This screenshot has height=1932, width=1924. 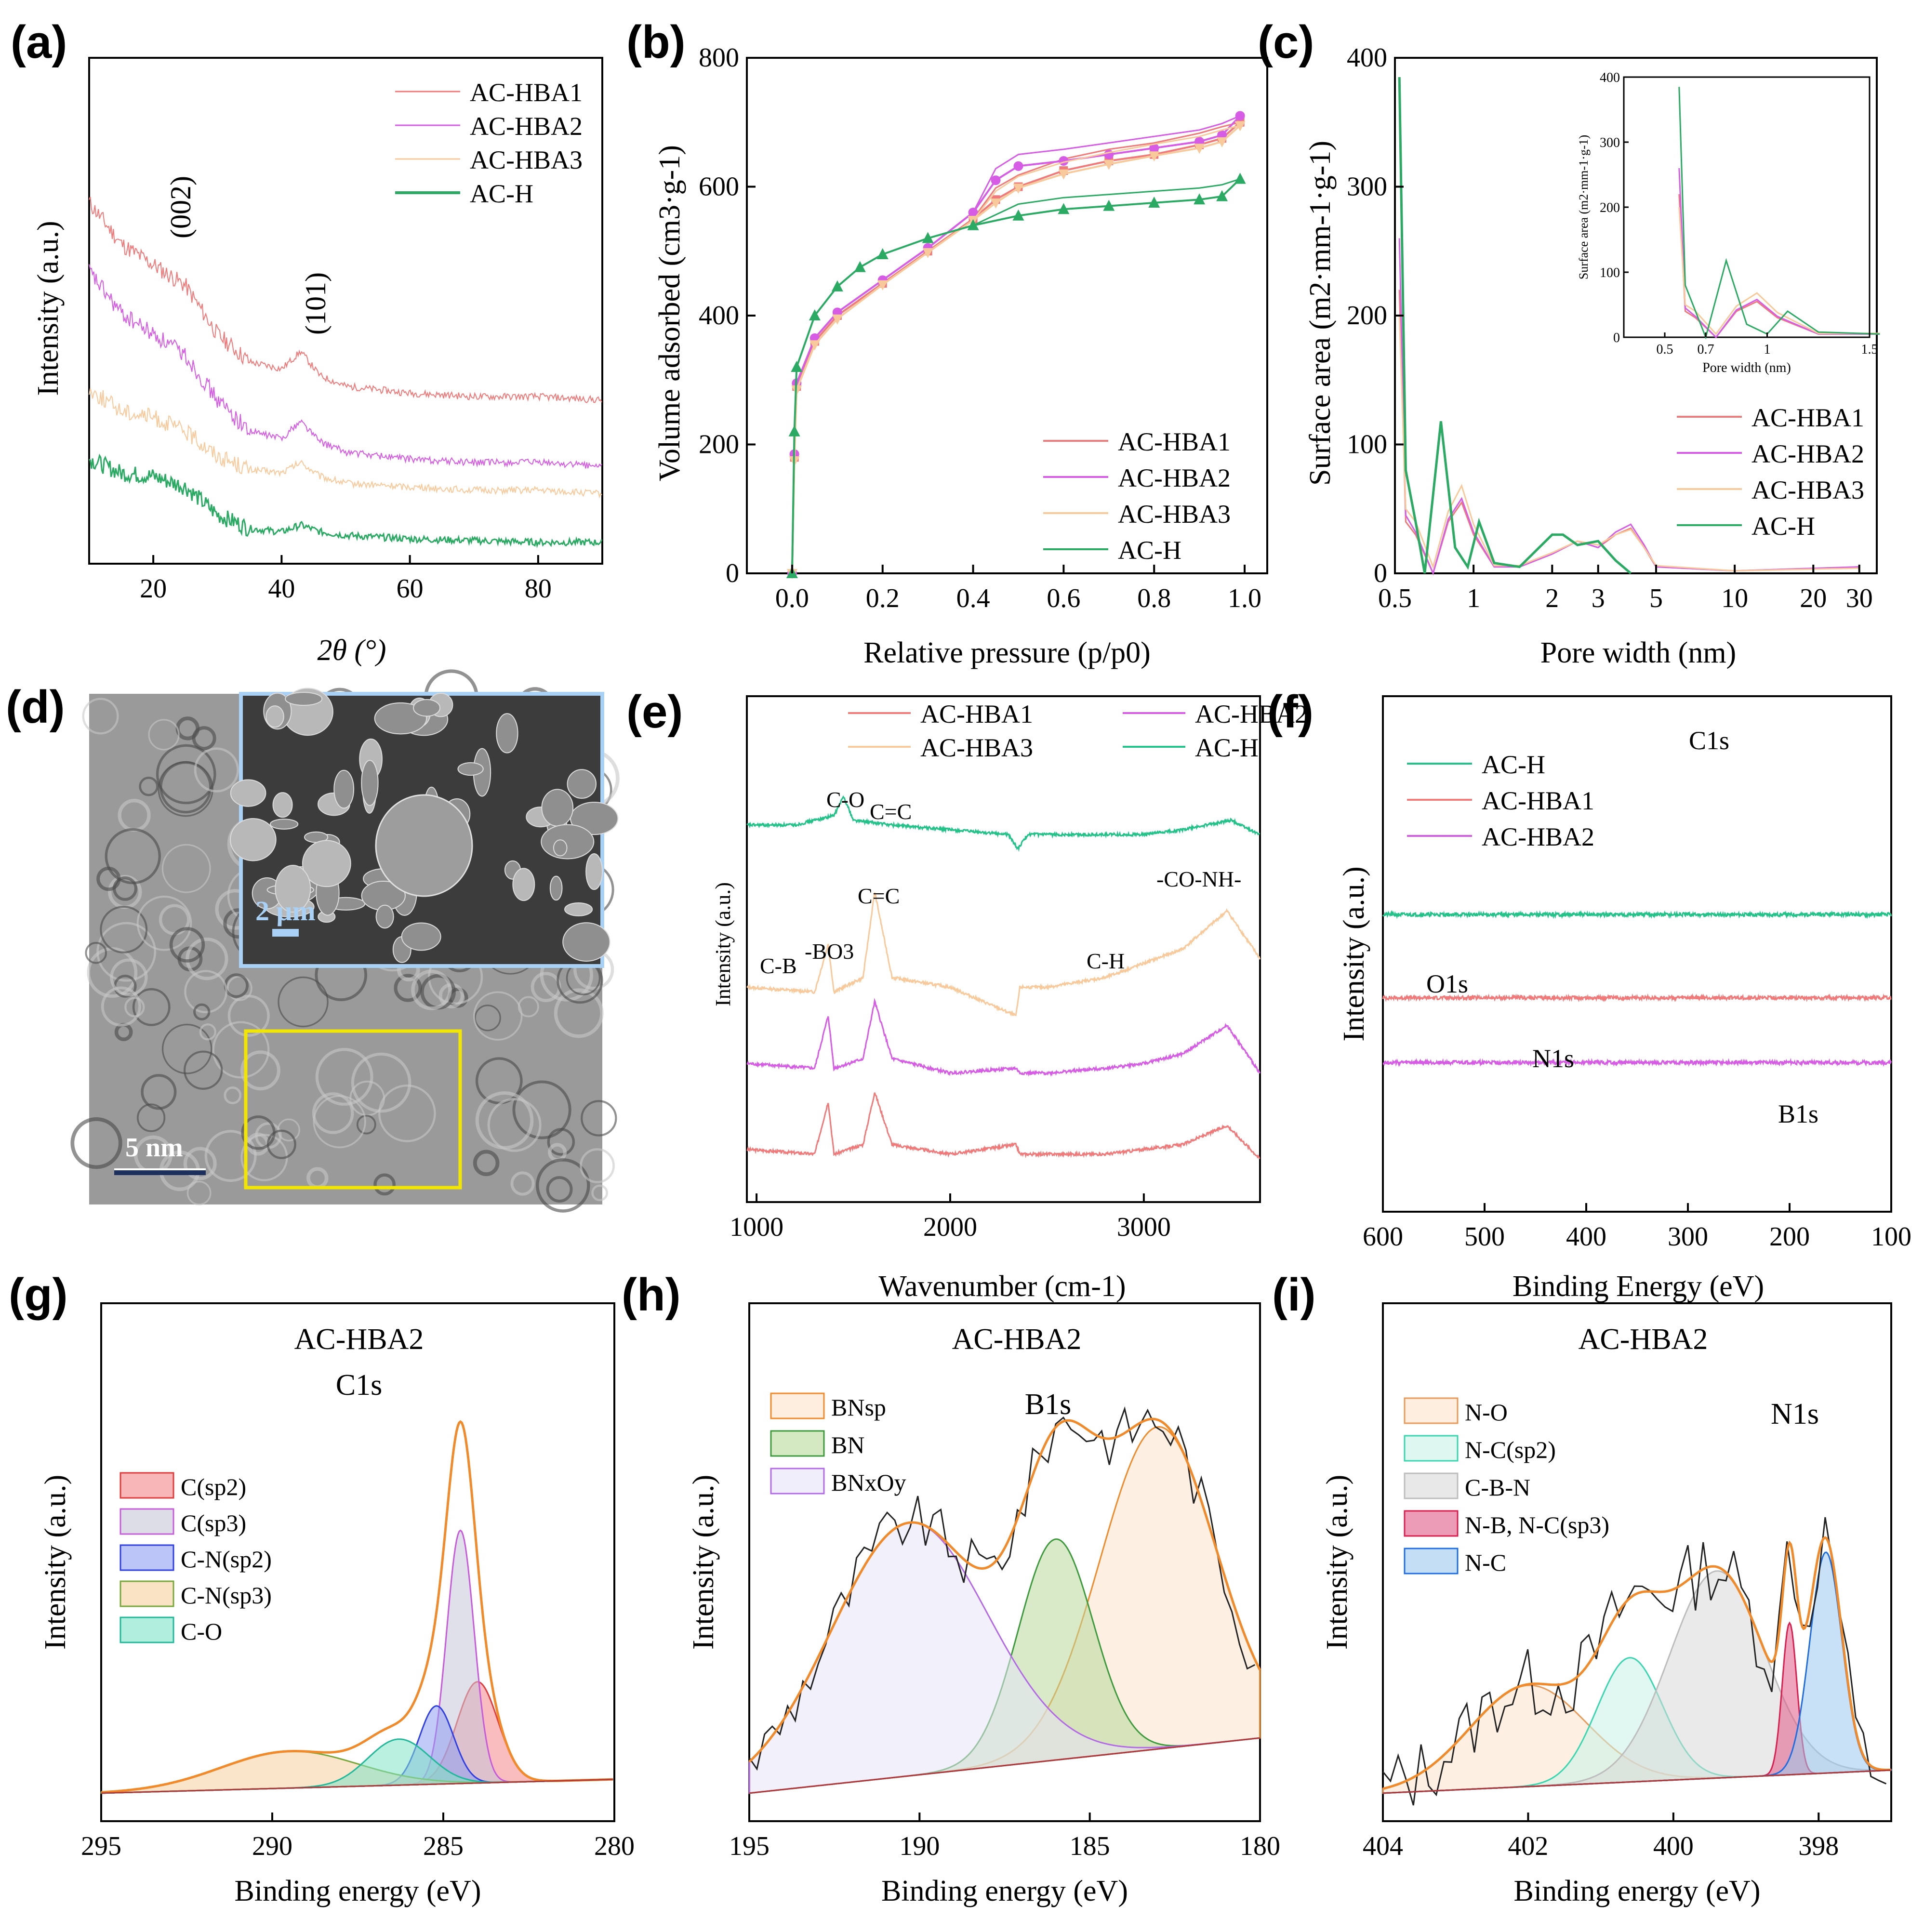 I want to click on legend-entry: C-N(sp3), so click(x=227, y=1595).